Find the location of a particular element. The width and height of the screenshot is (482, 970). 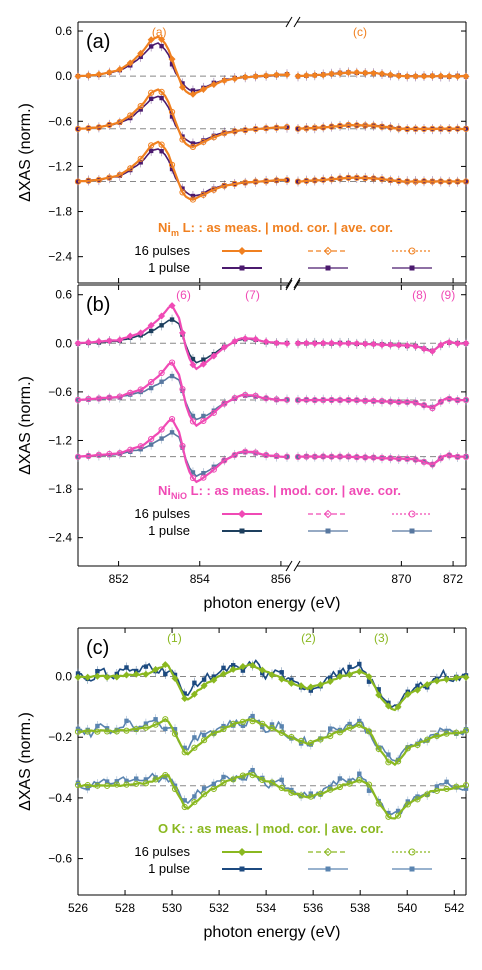

x-tick-label: 538 is located at coordinates (360, 908).